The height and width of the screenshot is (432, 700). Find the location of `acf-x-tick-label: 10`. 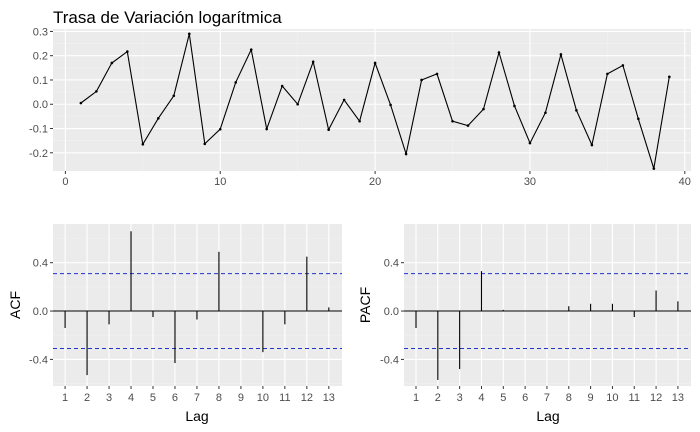

acf-x-tick-label: 10 is located at coordinates (263, 398).